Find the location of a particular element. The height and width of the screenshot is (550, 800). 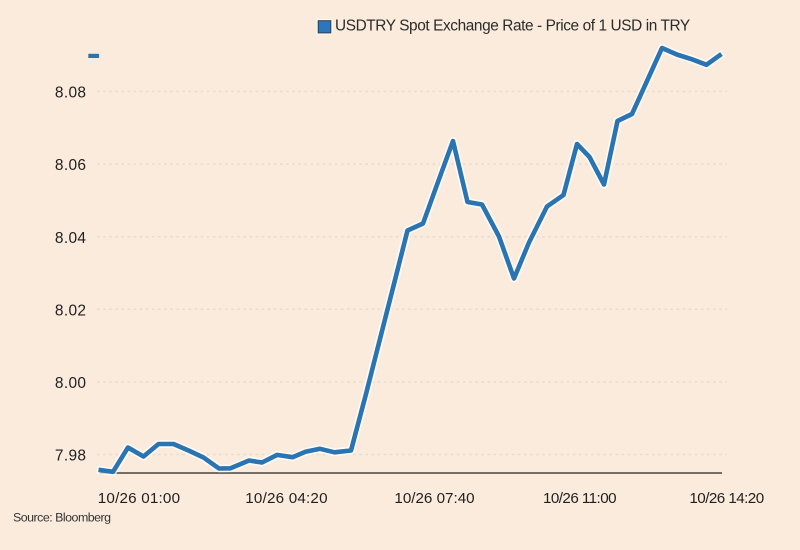

svg-text: 8.06 is located at coordinates (70, 165).